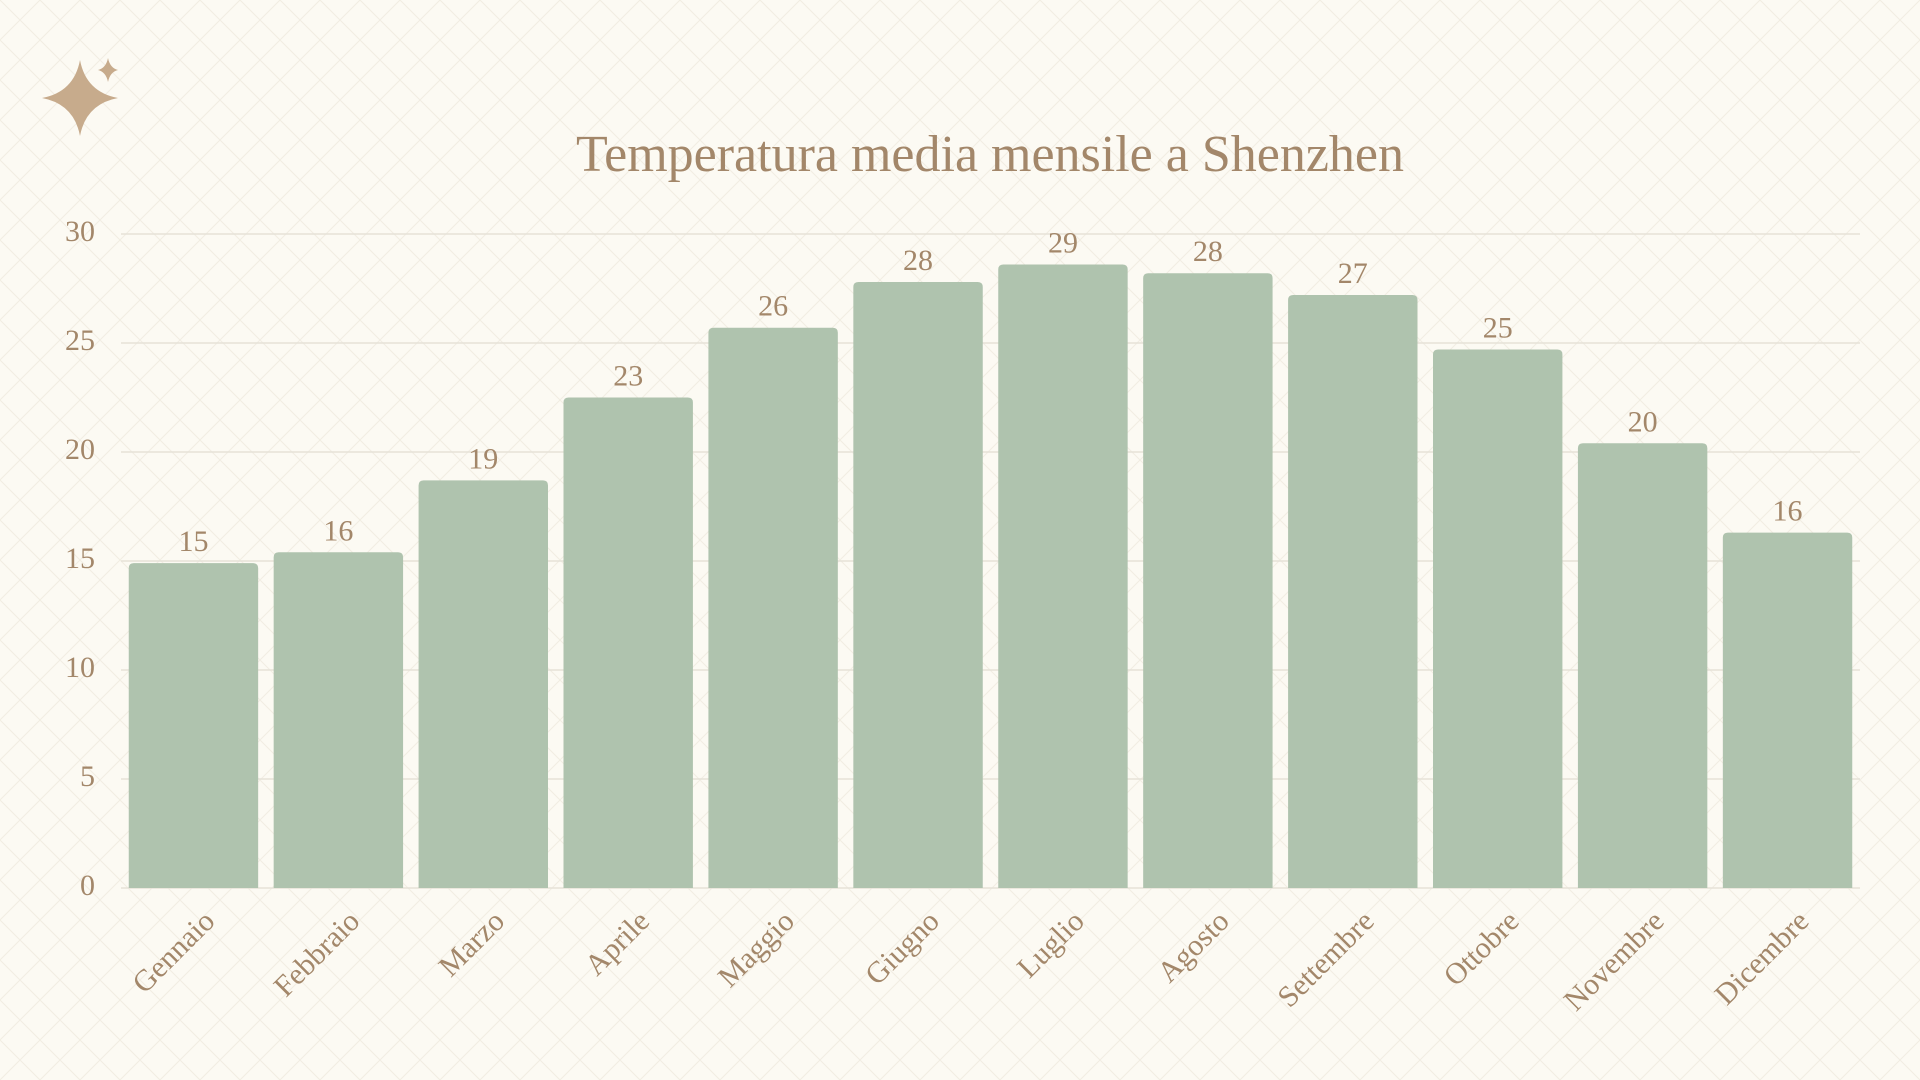 The height and width of the screenshot is (1080, 1920). I want to click on value-label: 27, so click(1353, 273).